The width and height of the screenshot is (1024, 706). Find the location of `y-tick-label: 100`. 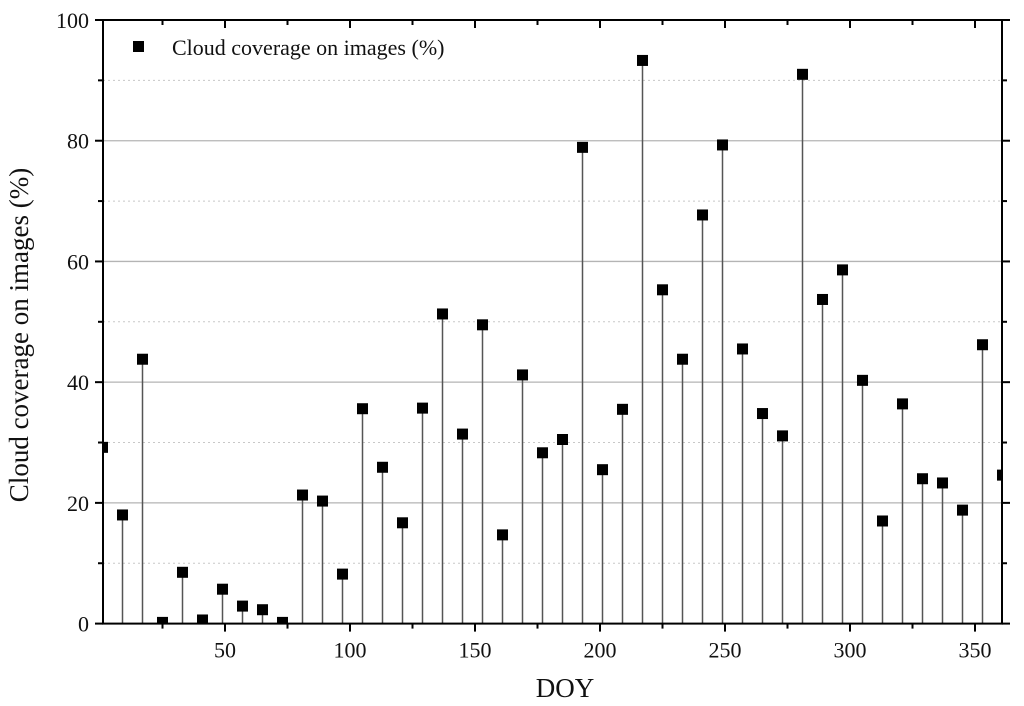

y-tick-label: 100 is located at coordinates (72, 20).